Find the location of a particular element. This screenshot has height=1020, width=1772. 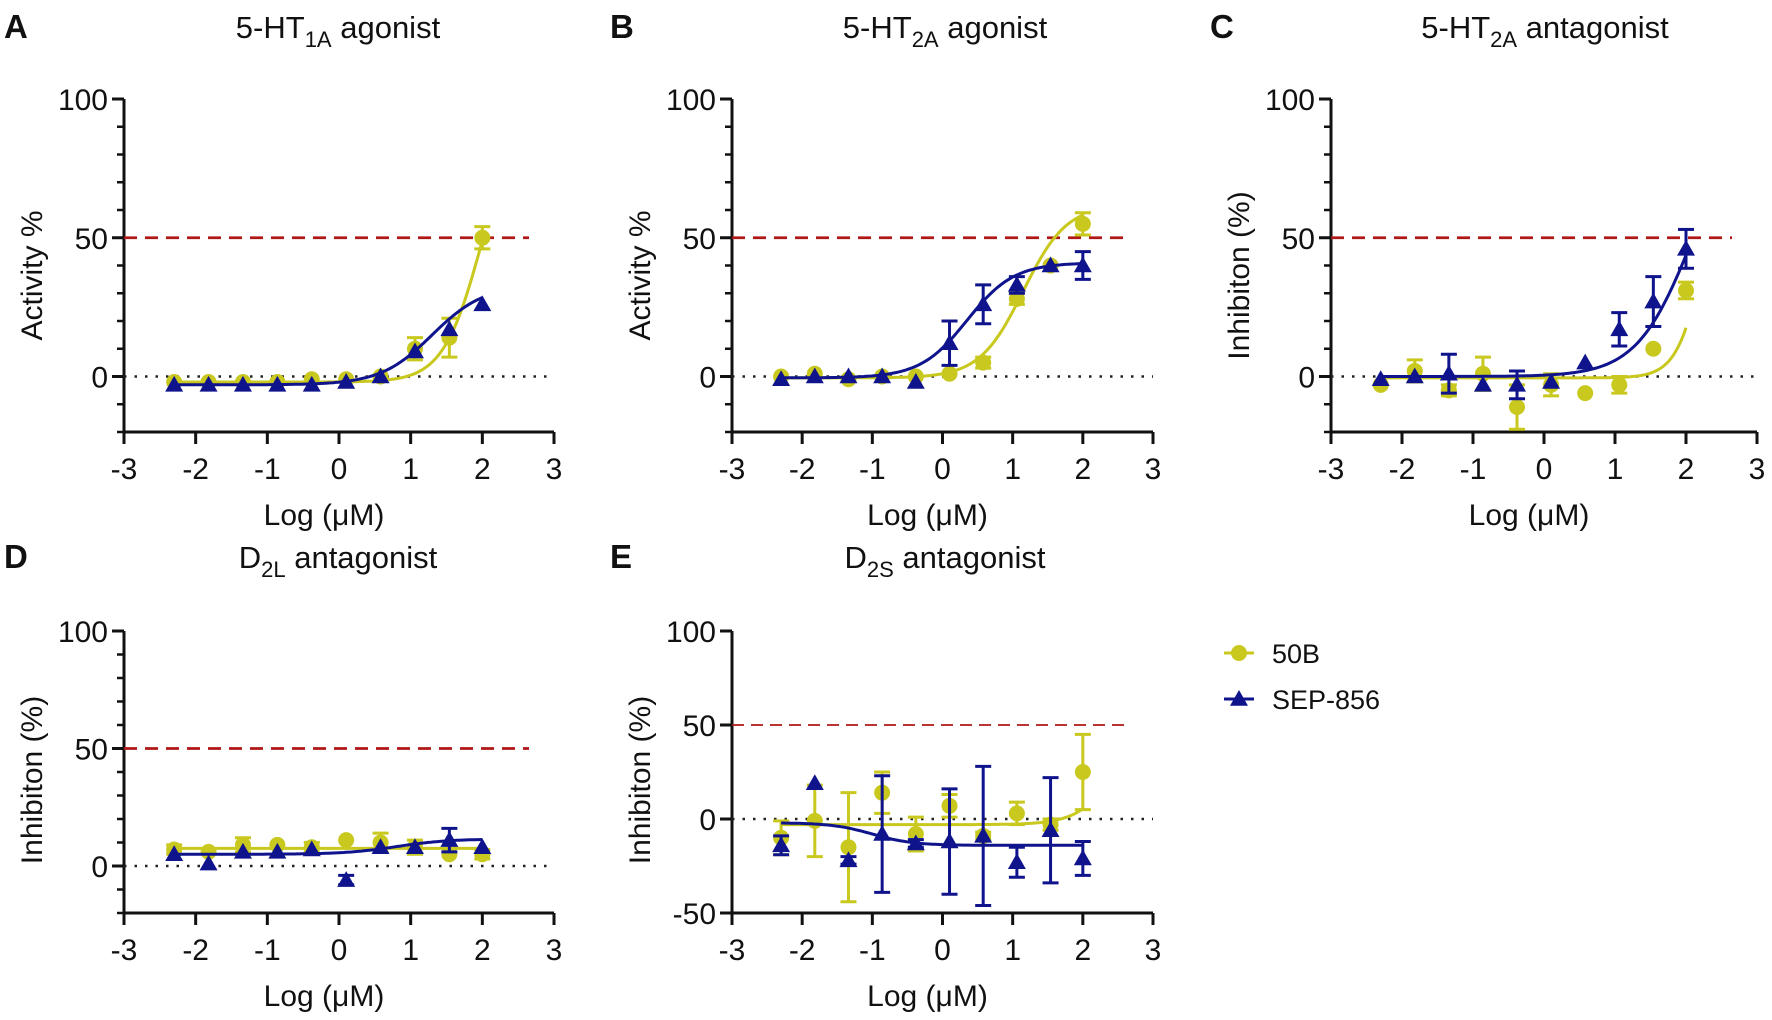

title-subscript: 2A is located at coordinates (1503, 39).